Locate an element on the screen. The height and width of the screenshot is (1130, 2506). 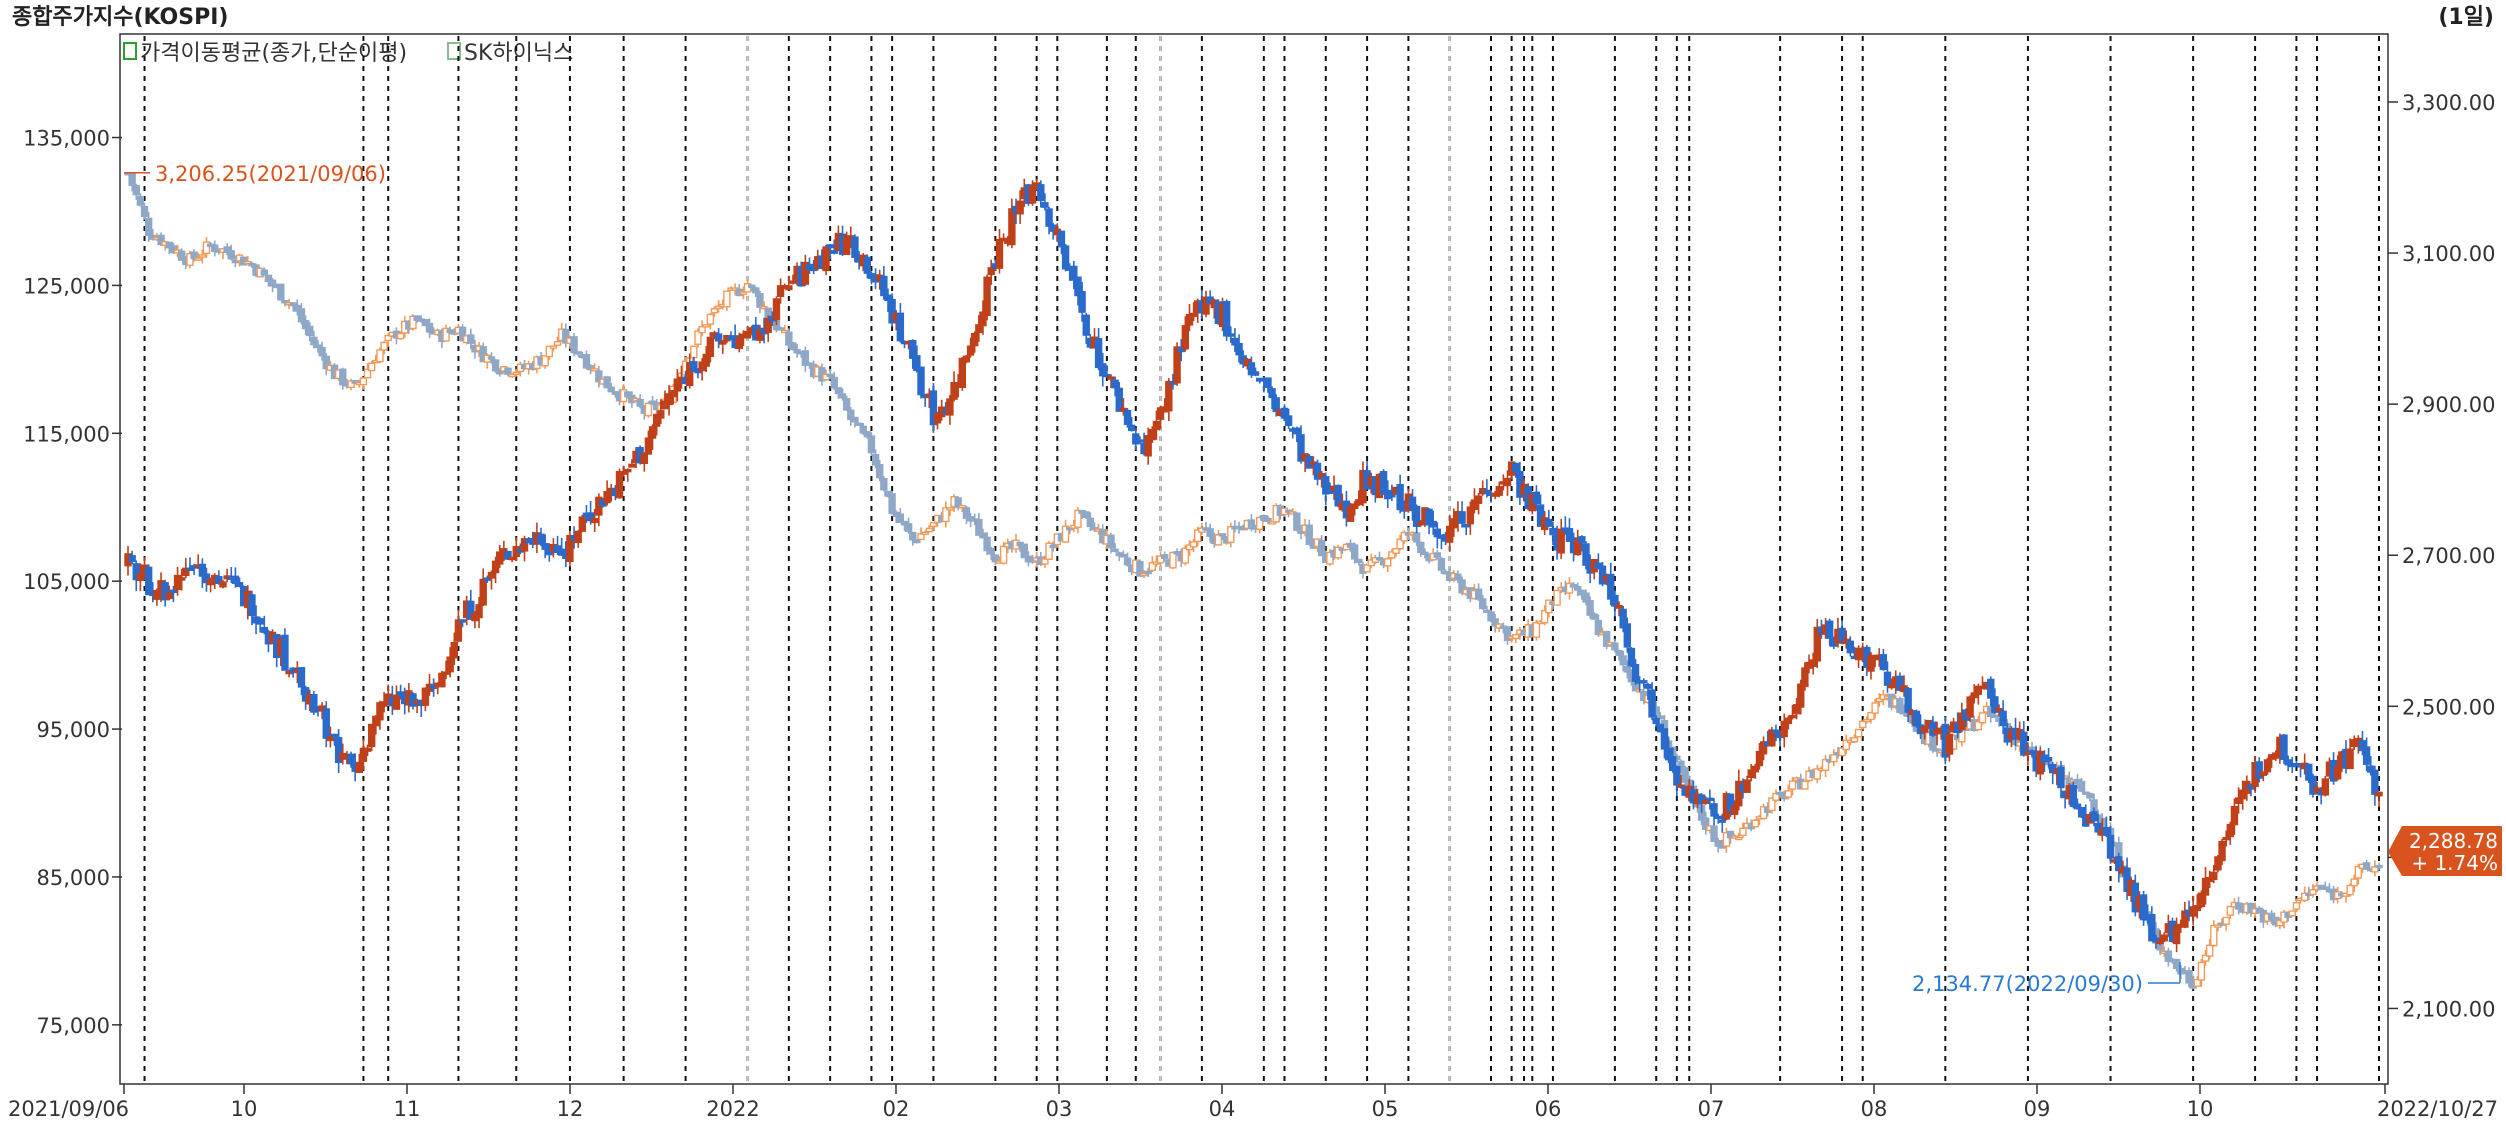
legend-label-ma: 가격이동평균(종가,단순이평) is located at coordinates (273, 53).